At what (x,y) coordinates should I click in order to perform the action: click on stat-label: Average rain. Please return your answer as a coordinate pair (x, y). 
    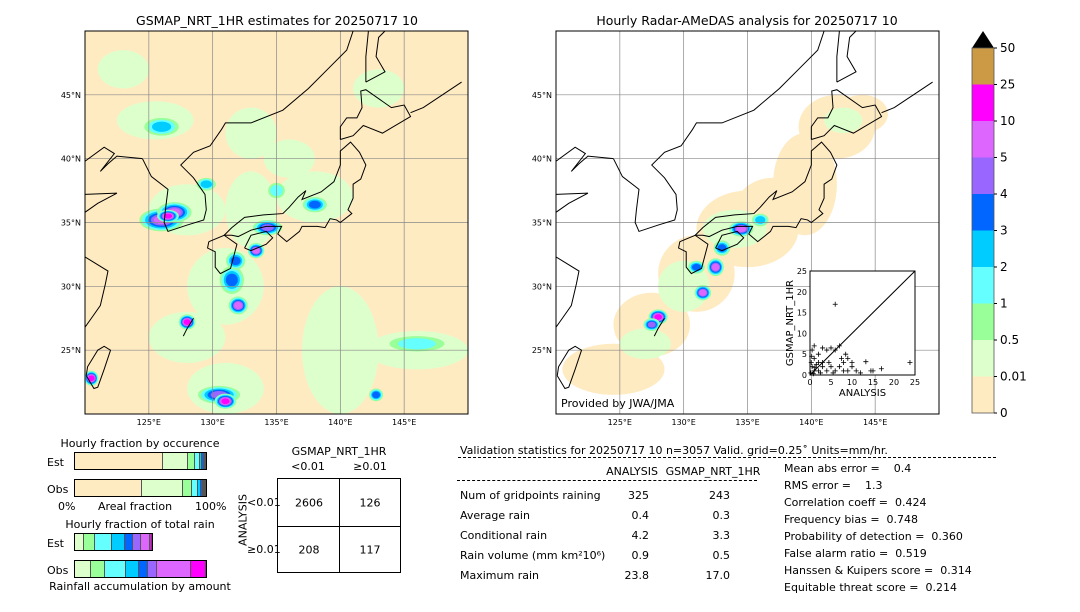
    Looking at the image, I should click on (495, 515).